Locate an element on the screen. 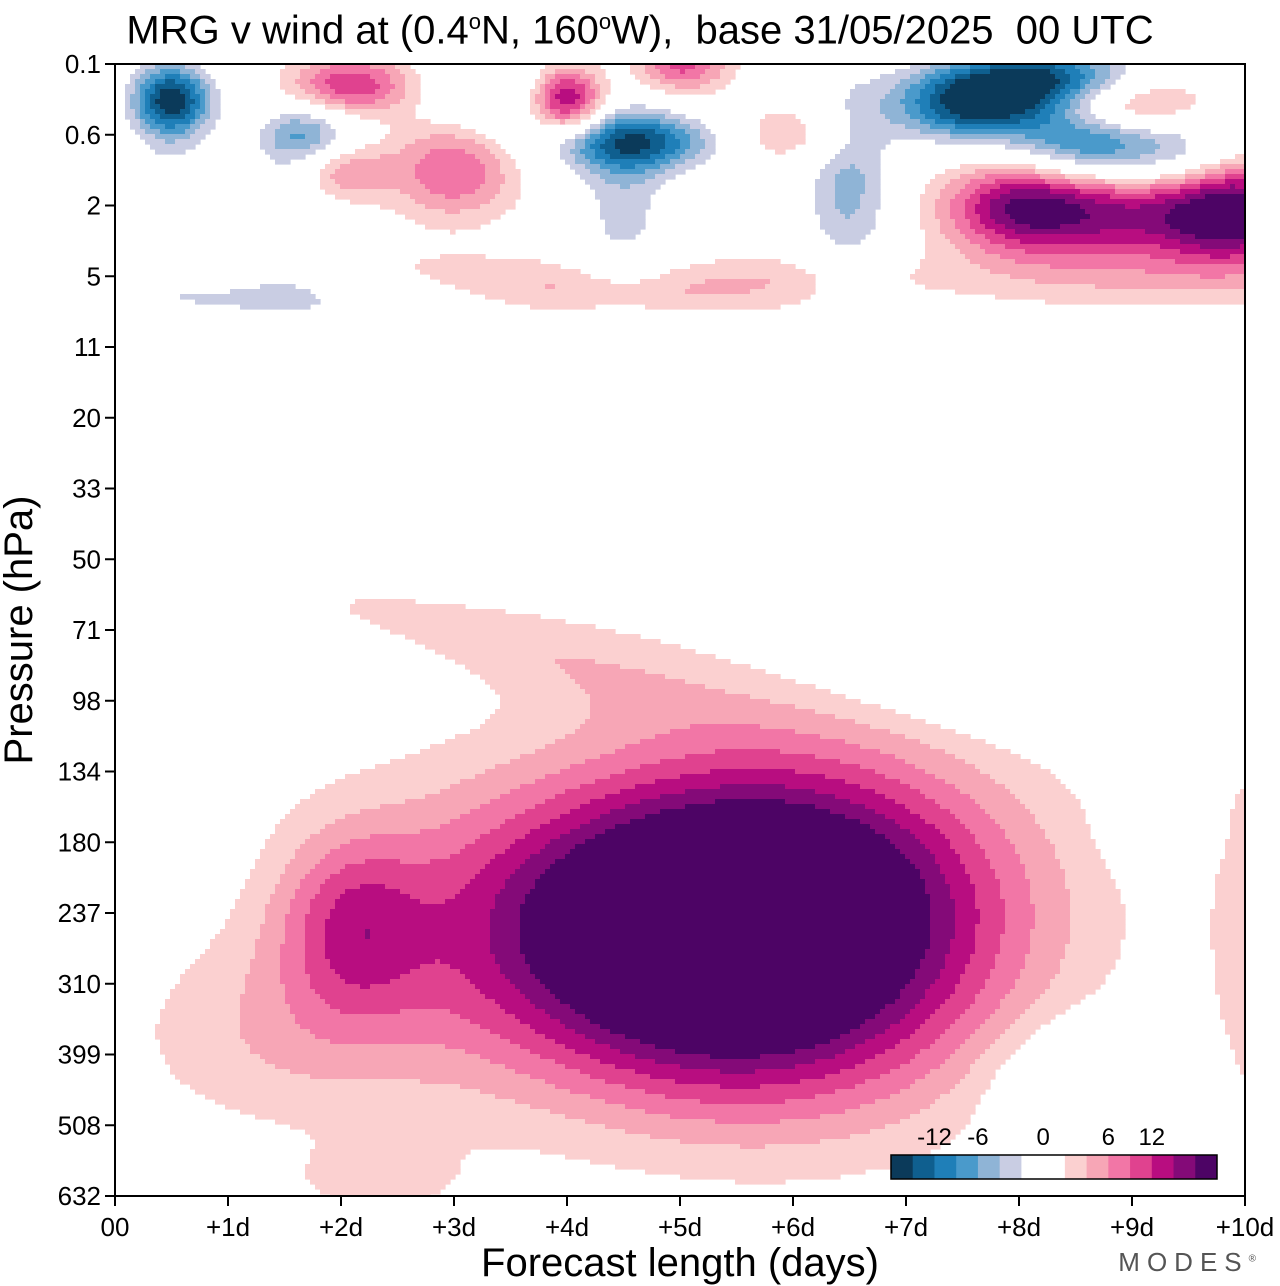 This screenshot has height=1286, width=1280. x-tick-label: +8d is located at coordinates (1019, 1227).